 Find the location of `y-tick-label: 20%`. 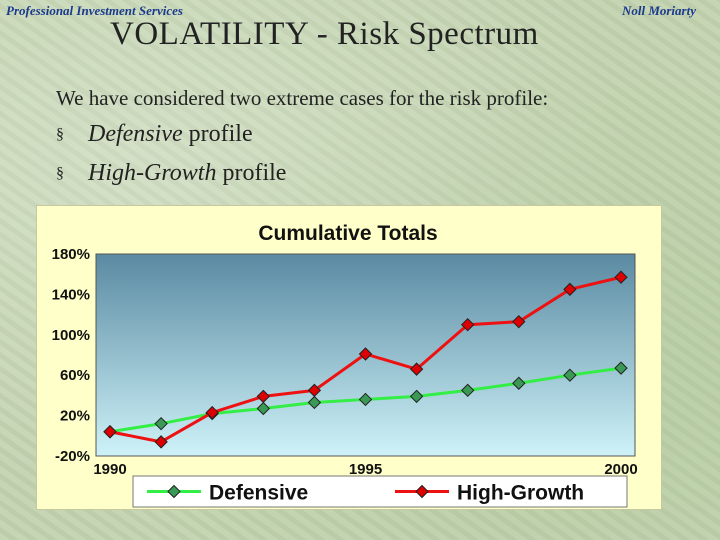

y-tick-label: 20% is located at coordinates (75, 416).